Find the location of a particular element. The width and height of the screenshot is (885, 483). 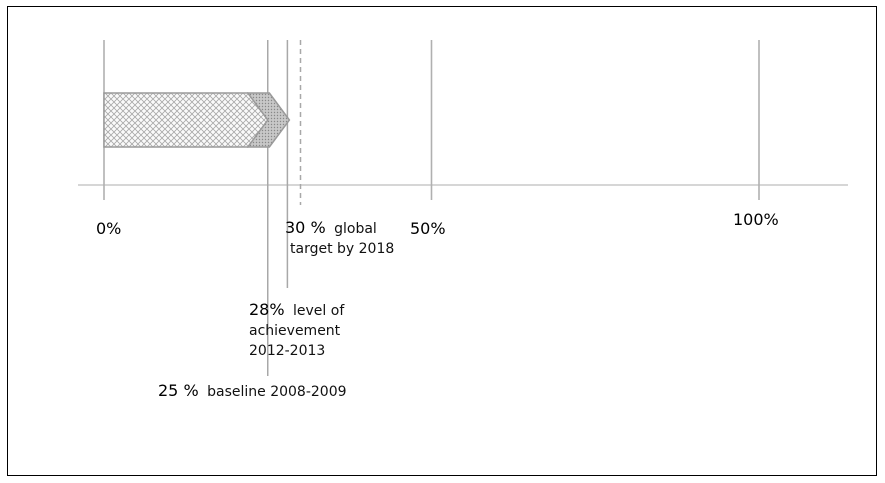

baseline-annotation: 25 % baseline 2008-2009 is located at coordinates (252, 390).